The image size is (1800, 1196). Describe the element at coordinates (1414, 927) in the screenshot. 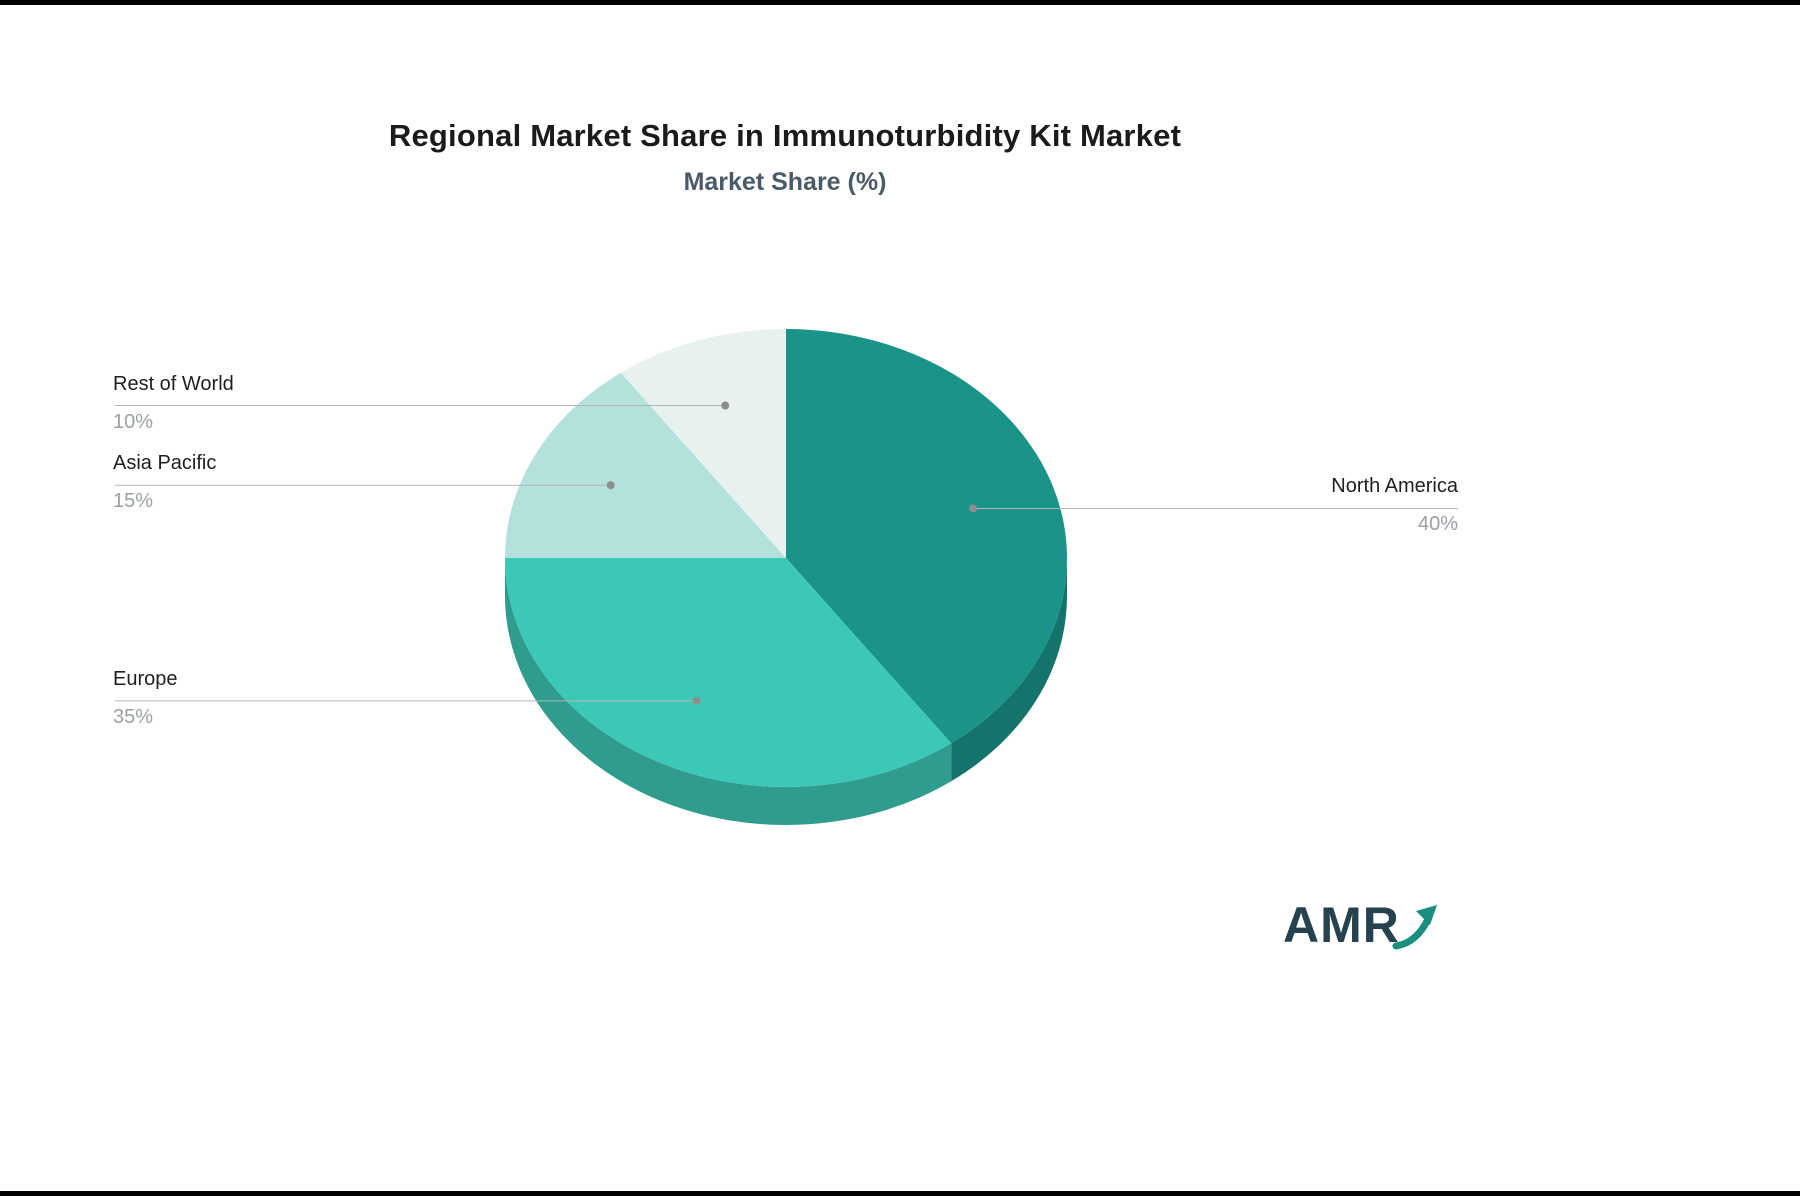

I see `growth-arrow-icon` at that location.